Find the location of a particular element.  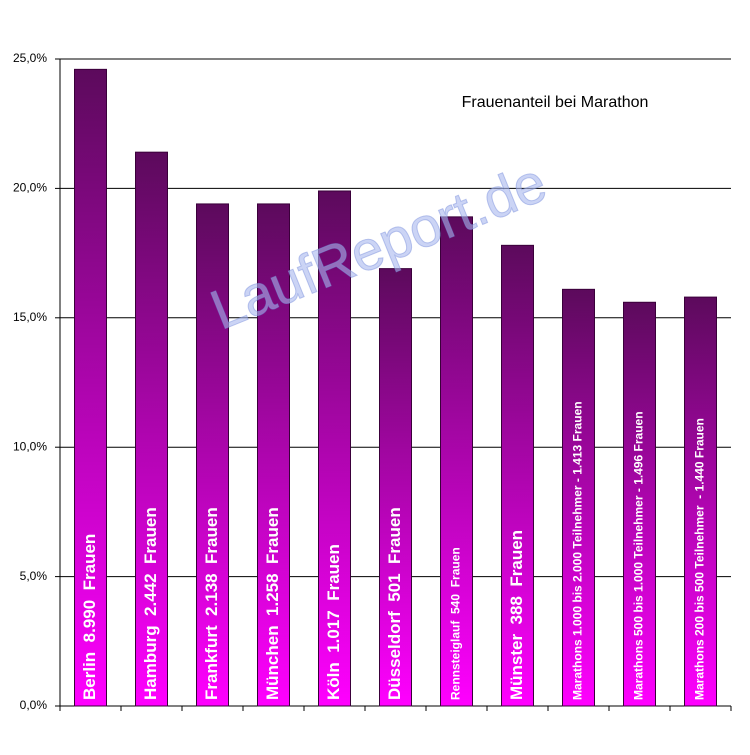

chart-title: Frauenanteil bei Marathon is located at coordinates (555, 102).